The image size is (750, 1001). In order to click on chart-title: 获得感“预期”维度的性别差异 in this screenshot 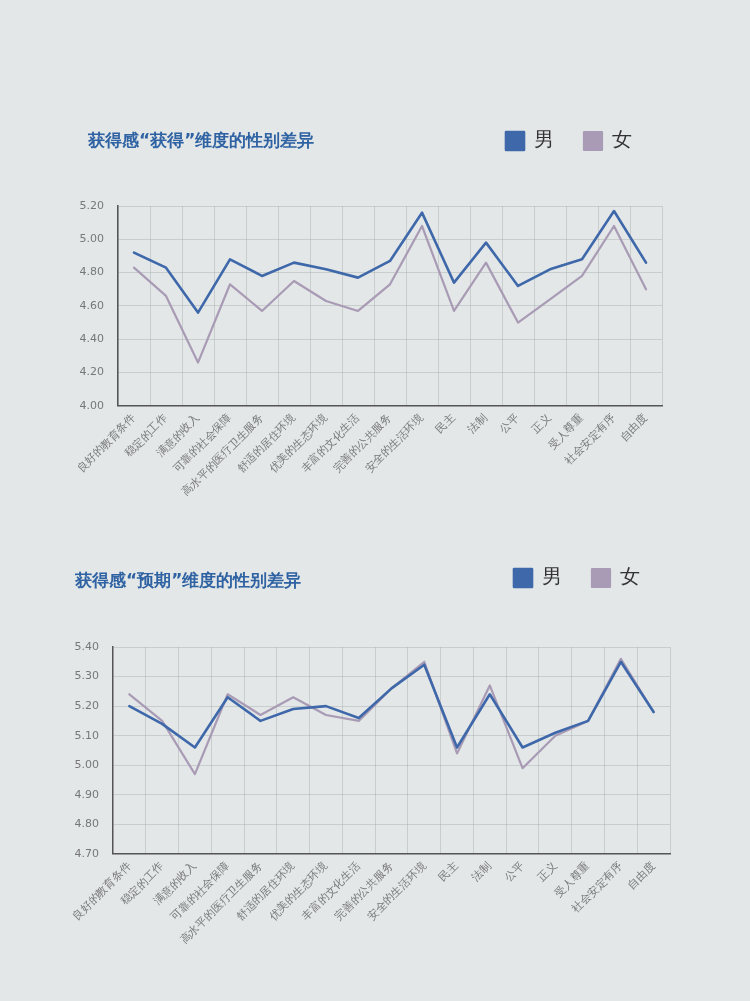, I will do `click(188, 580)`.